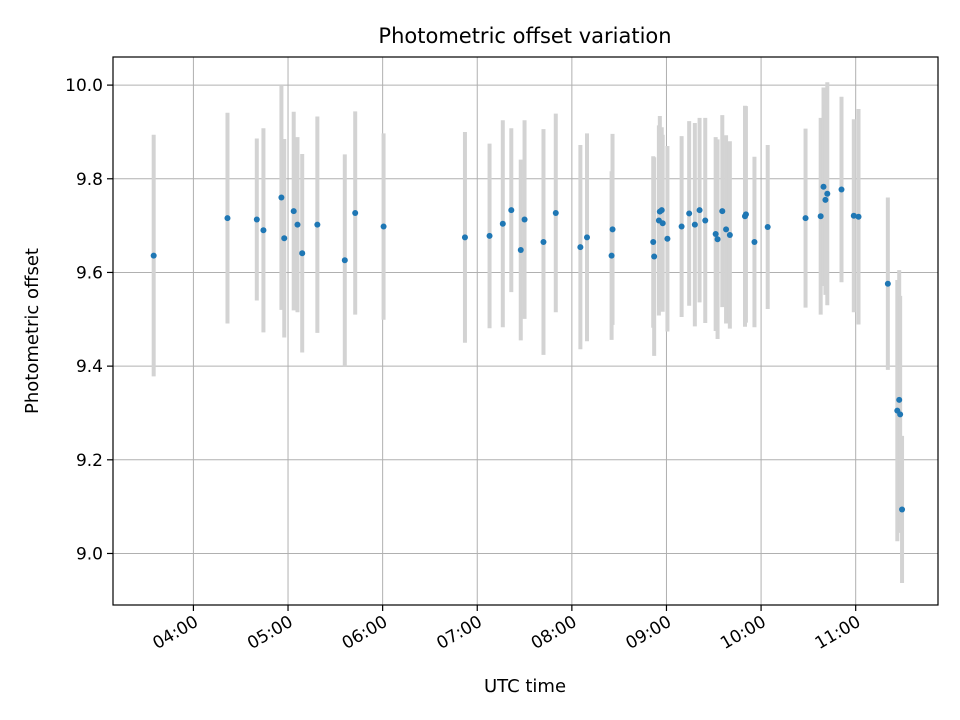 This screenshot has width=960, height=720. Describe the element at coordinates (89, 461) in the screenshot. I see `y-tick-label: 9.2` at that location.